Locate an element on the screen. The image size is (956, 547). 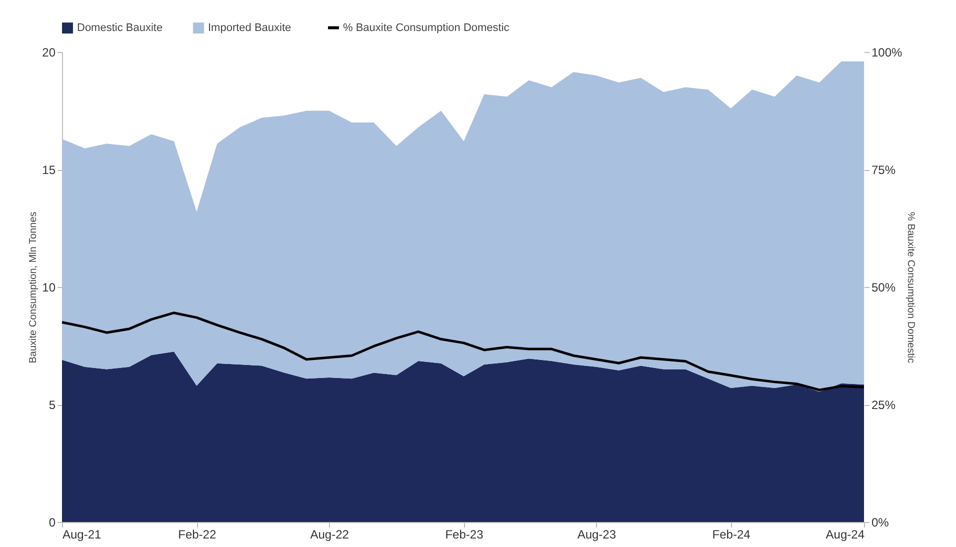
y-tick-label: 15 is located at coordinates (49, 170).